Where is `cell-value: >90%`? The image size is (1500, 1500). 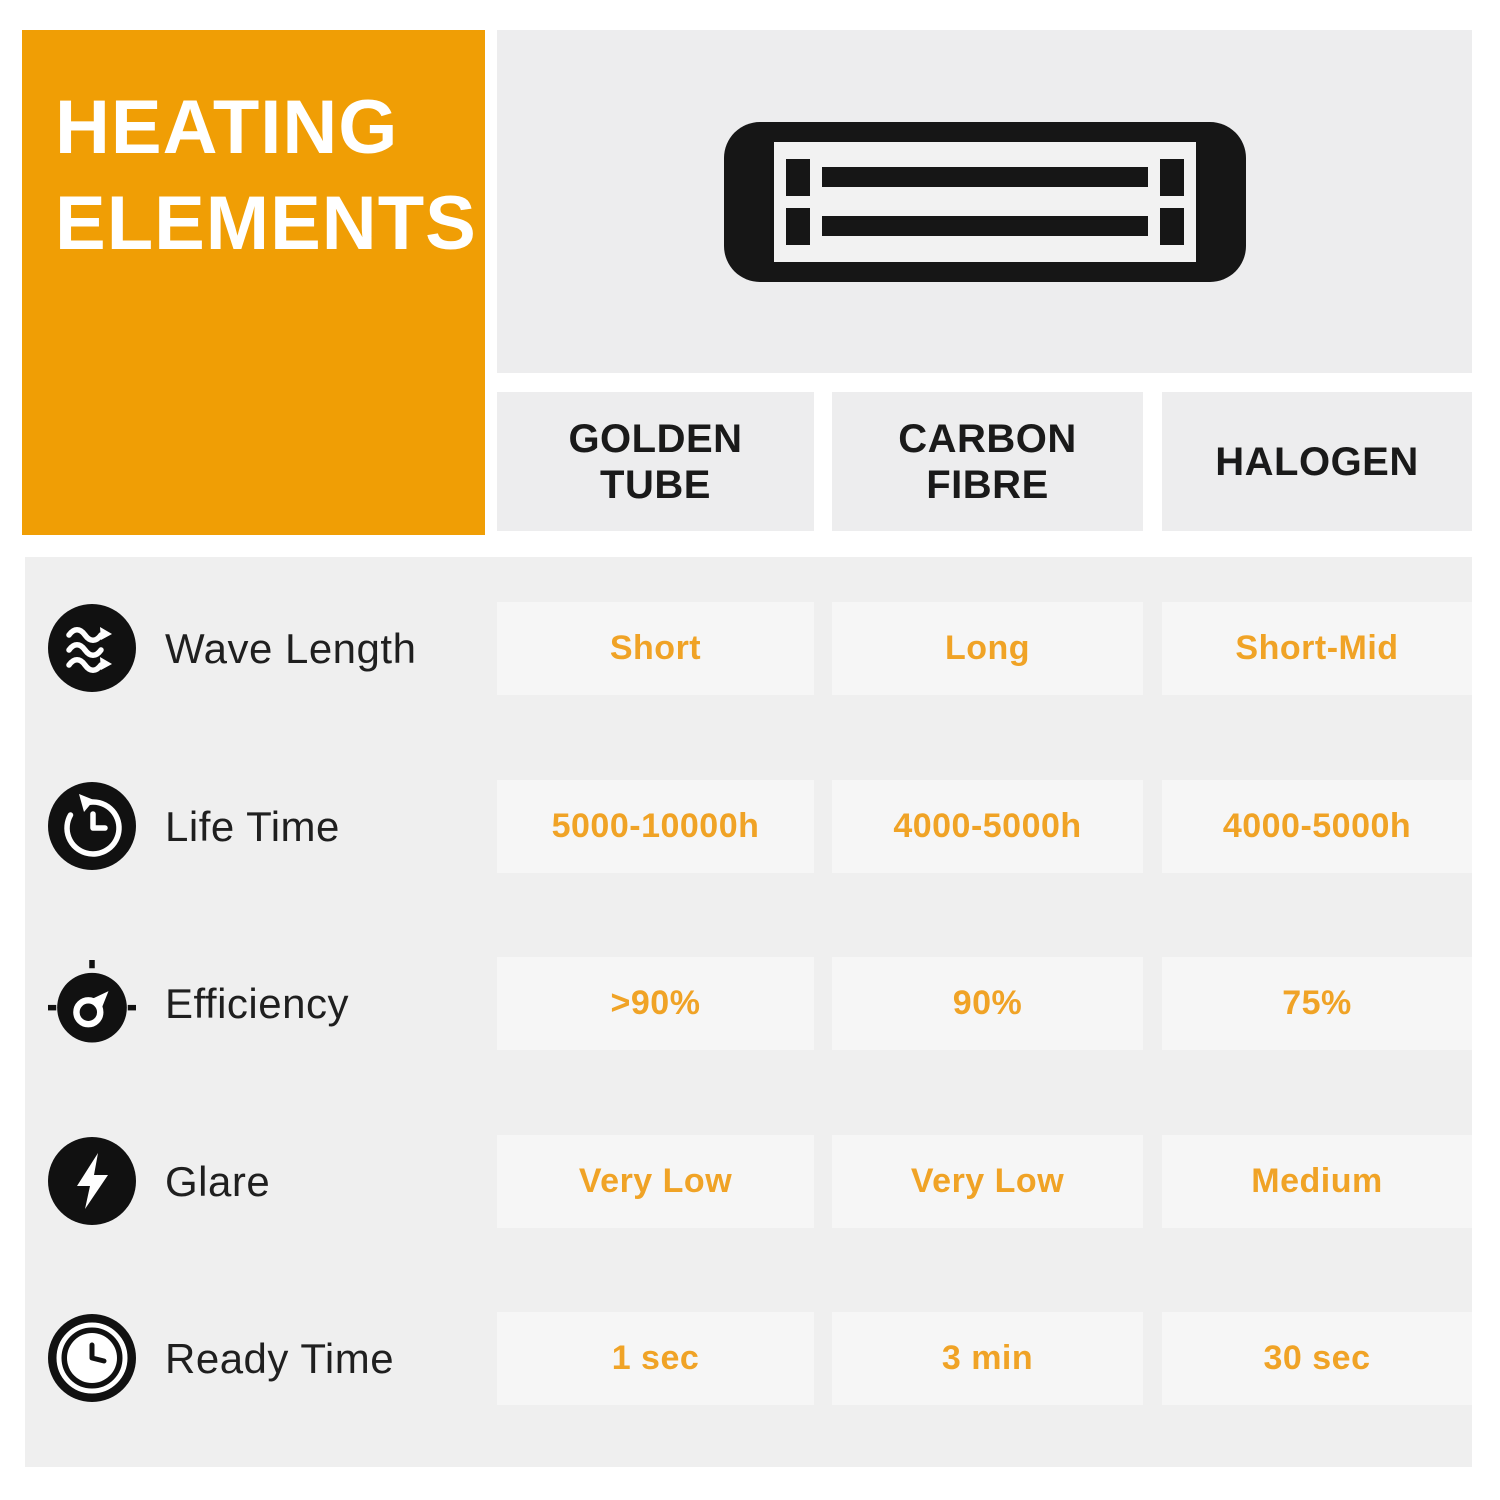
cell-value: >90% is located at coordinates (655, 1003).